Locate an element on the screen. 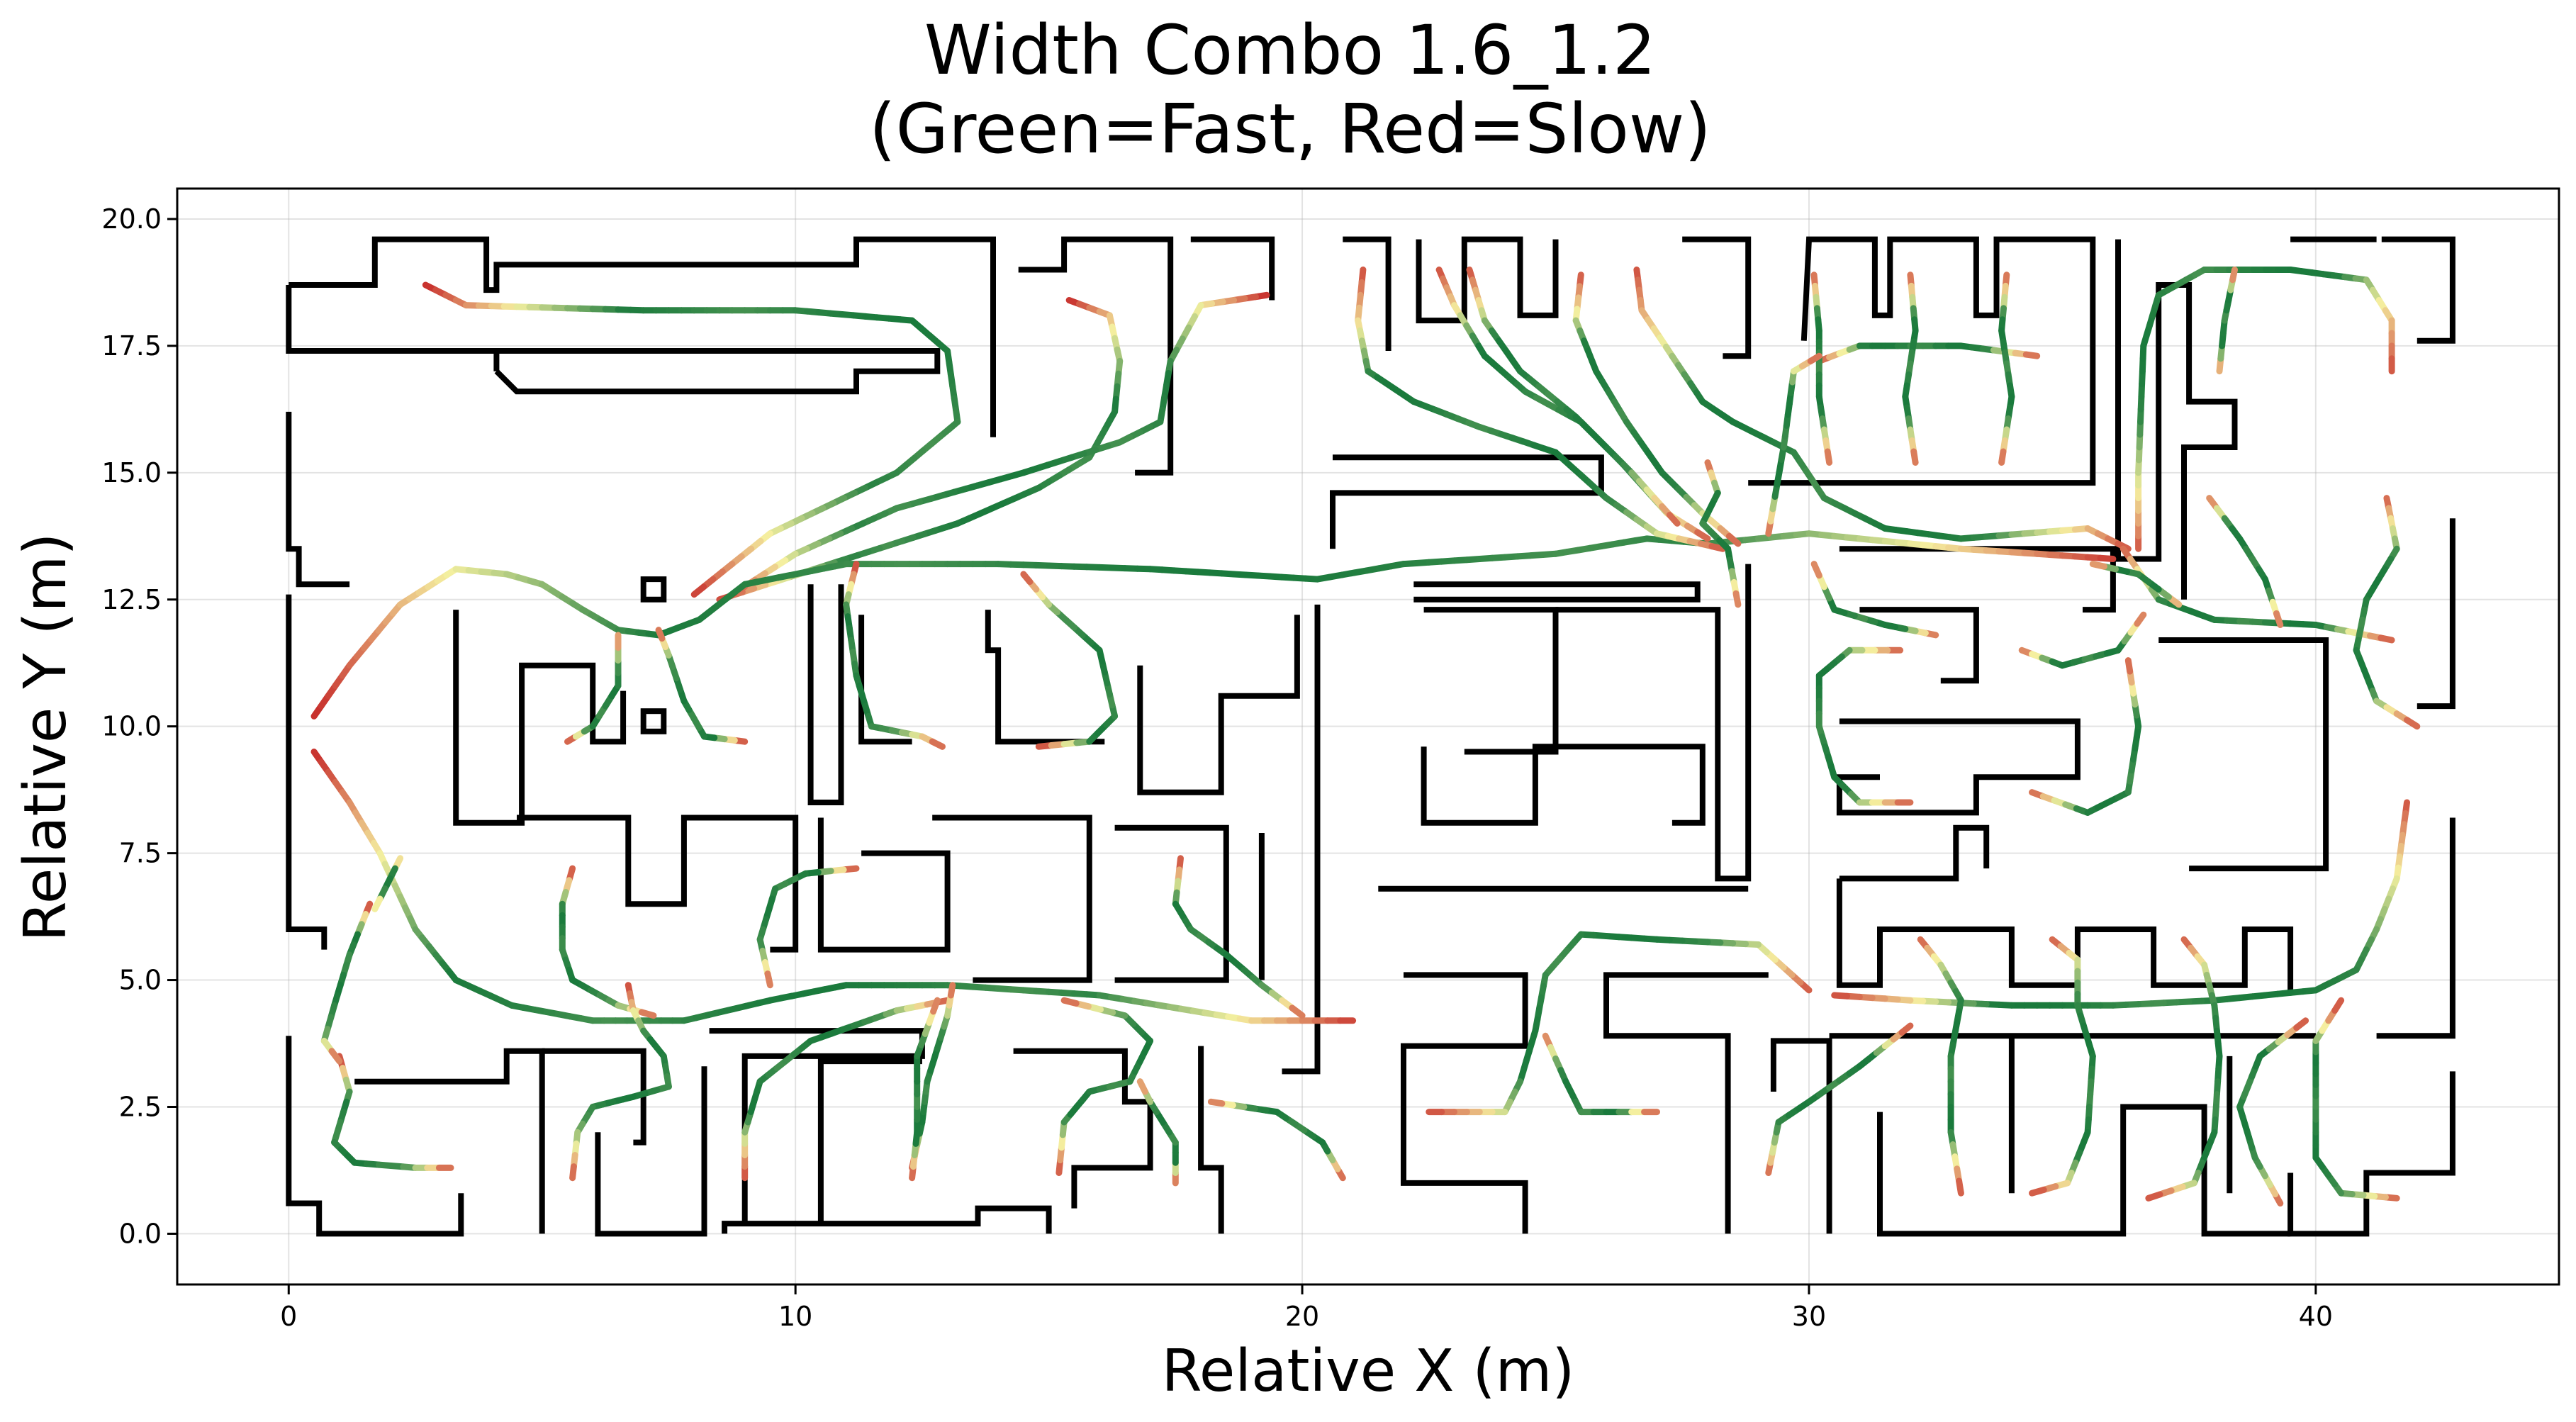  y-tick-label: 15.0 is located at coordinates (131, 472).